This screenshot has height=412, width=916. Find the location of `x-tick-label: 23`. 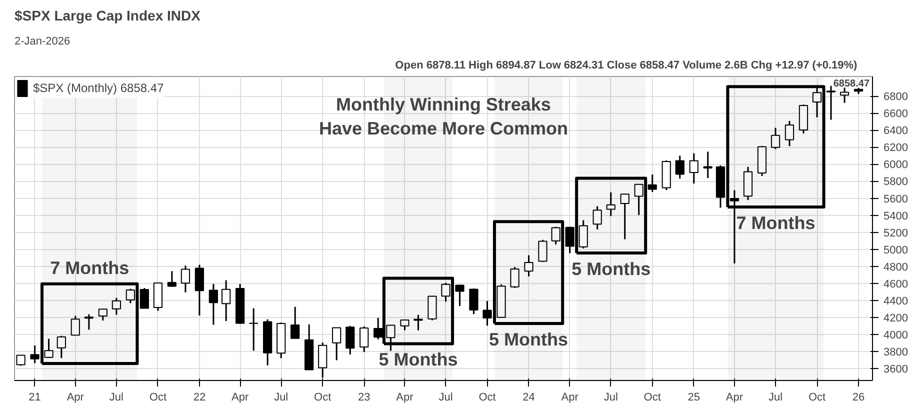

x-tick-label: 23 is located at coordinates (364, 398).